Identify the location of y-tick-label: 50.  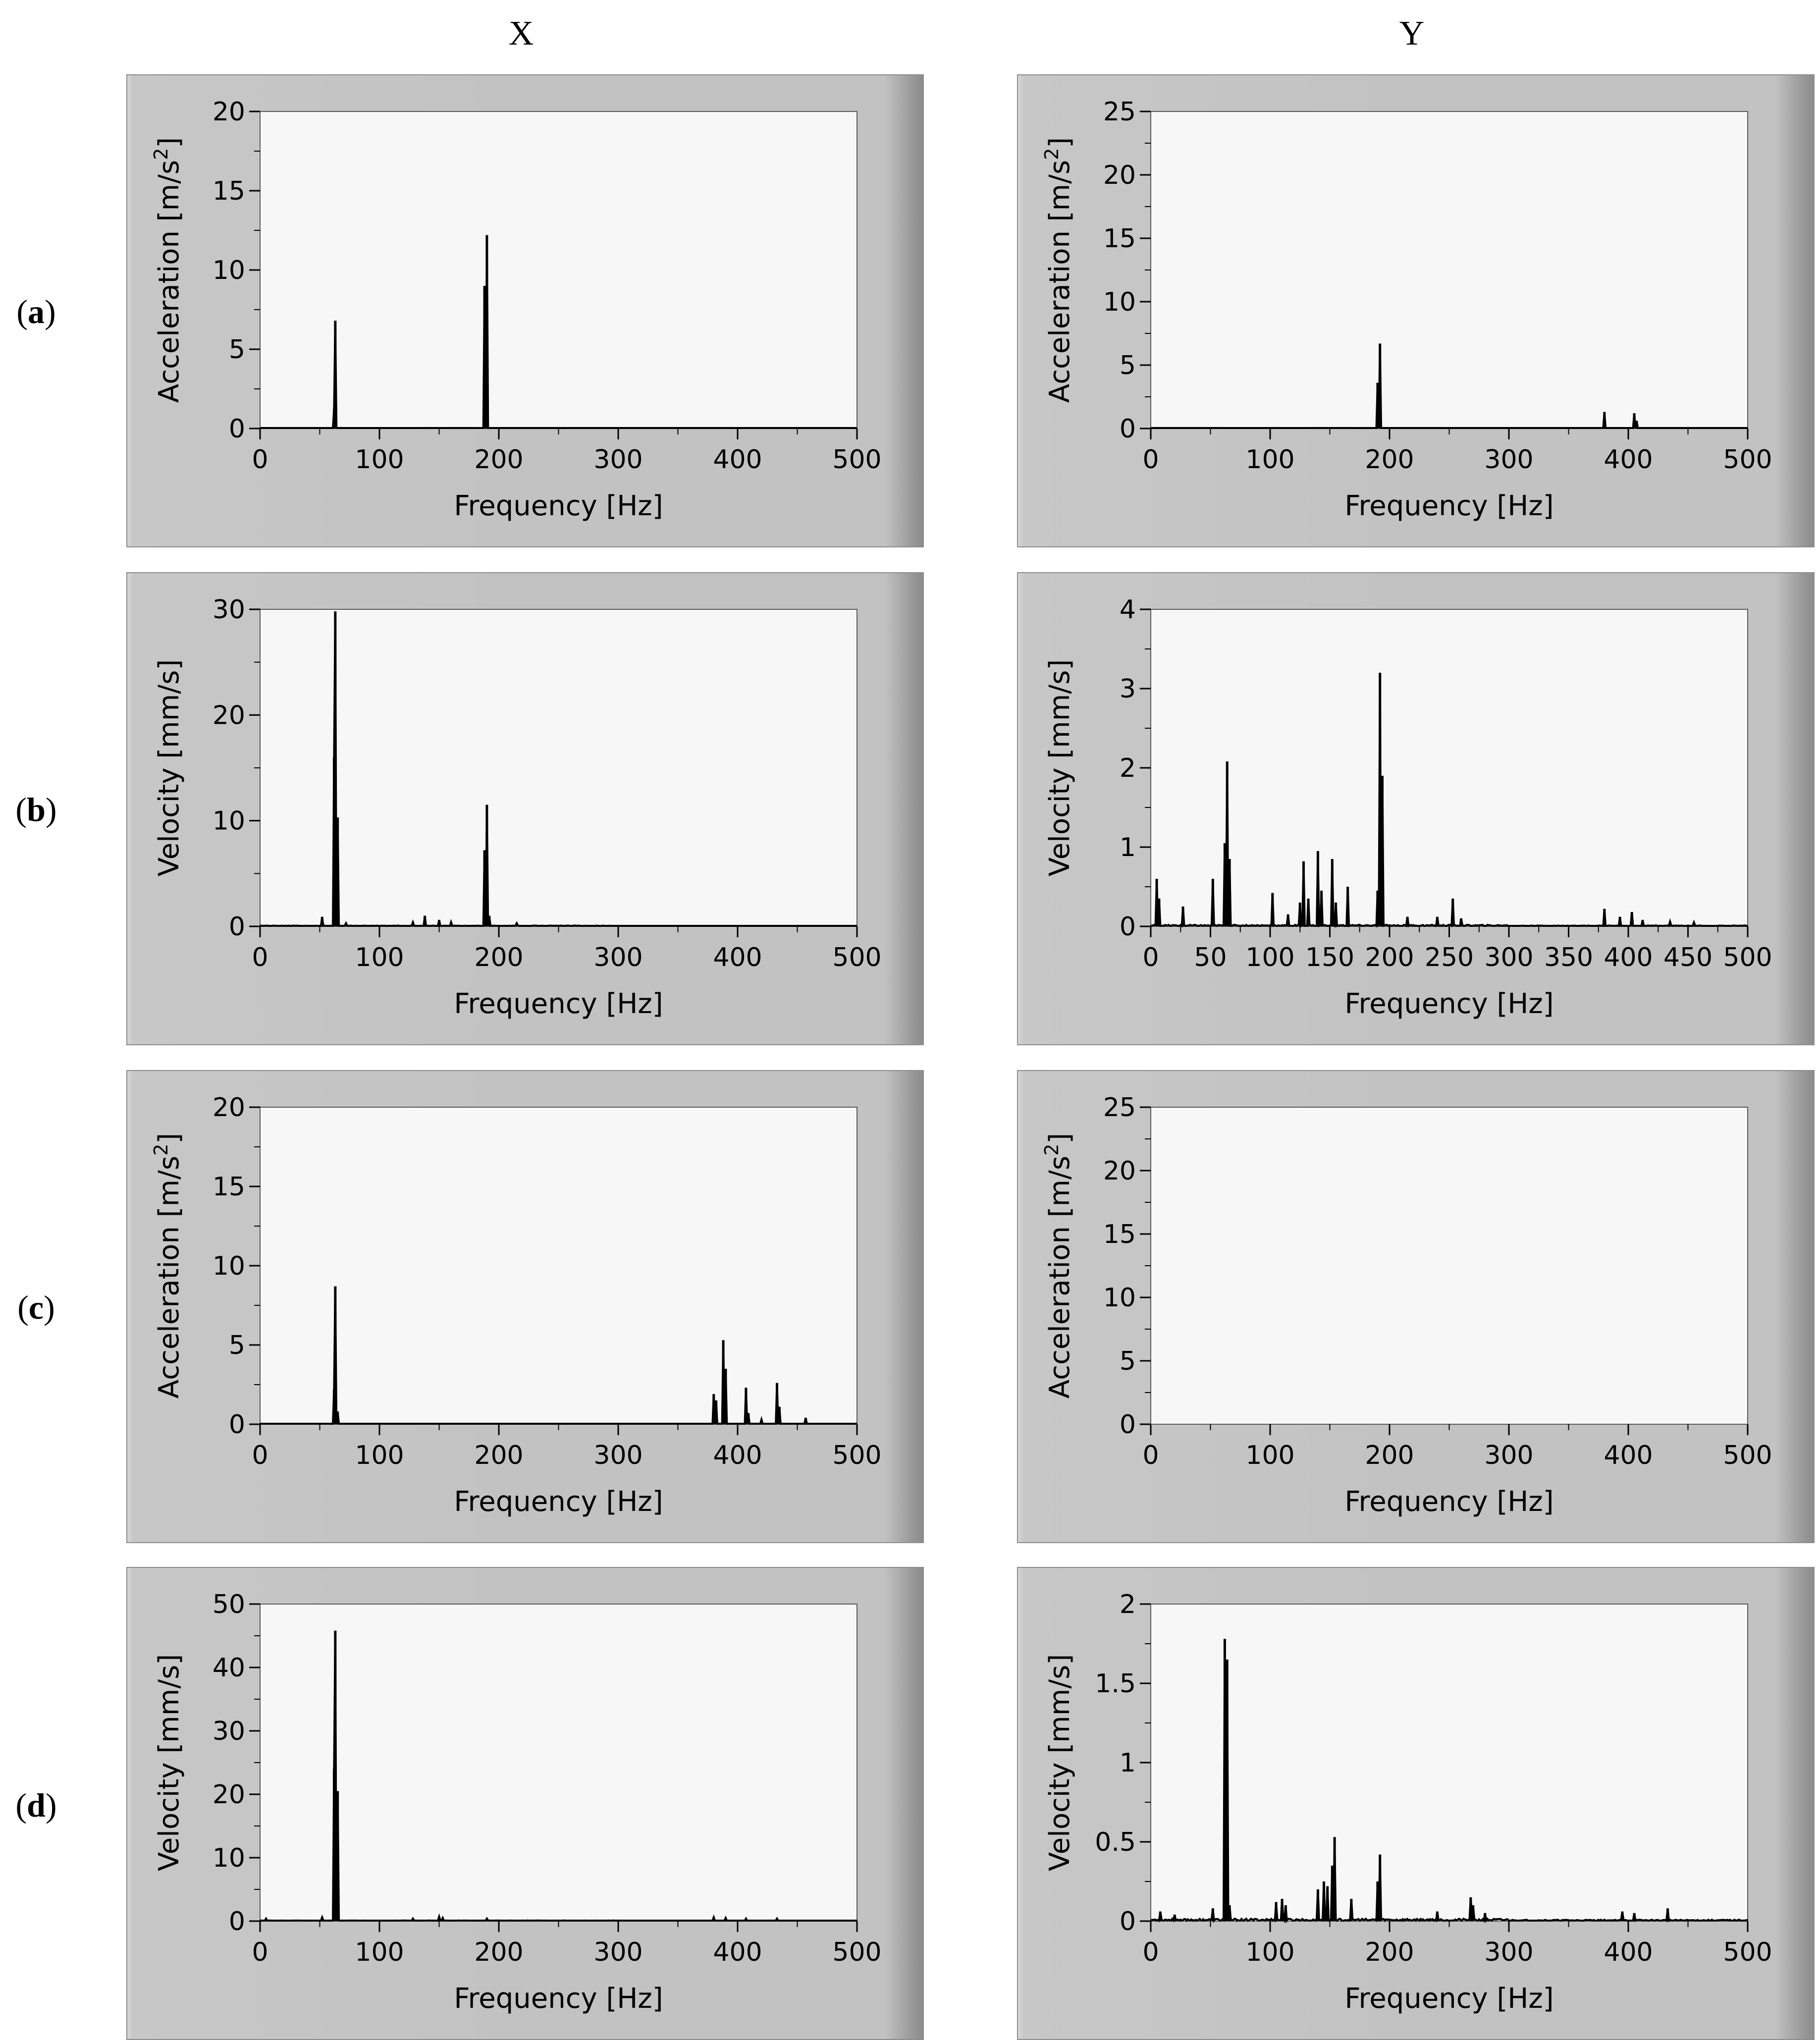
(229, 1604).